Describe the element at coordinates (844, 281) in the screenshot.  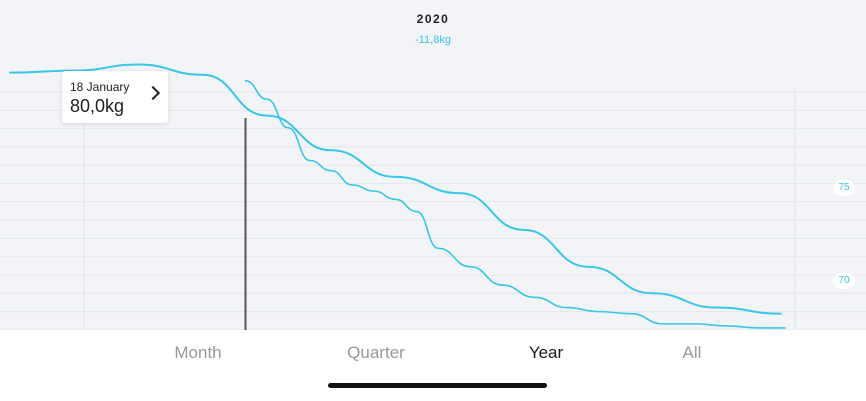
I see `y-tick-label: 70` at that location.